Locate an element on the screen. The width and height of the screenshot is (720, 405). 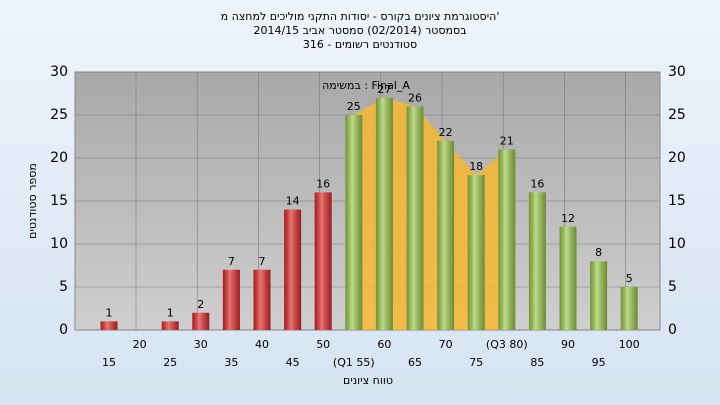
y-tick-label: 30 is located at coordinates (59, 72).